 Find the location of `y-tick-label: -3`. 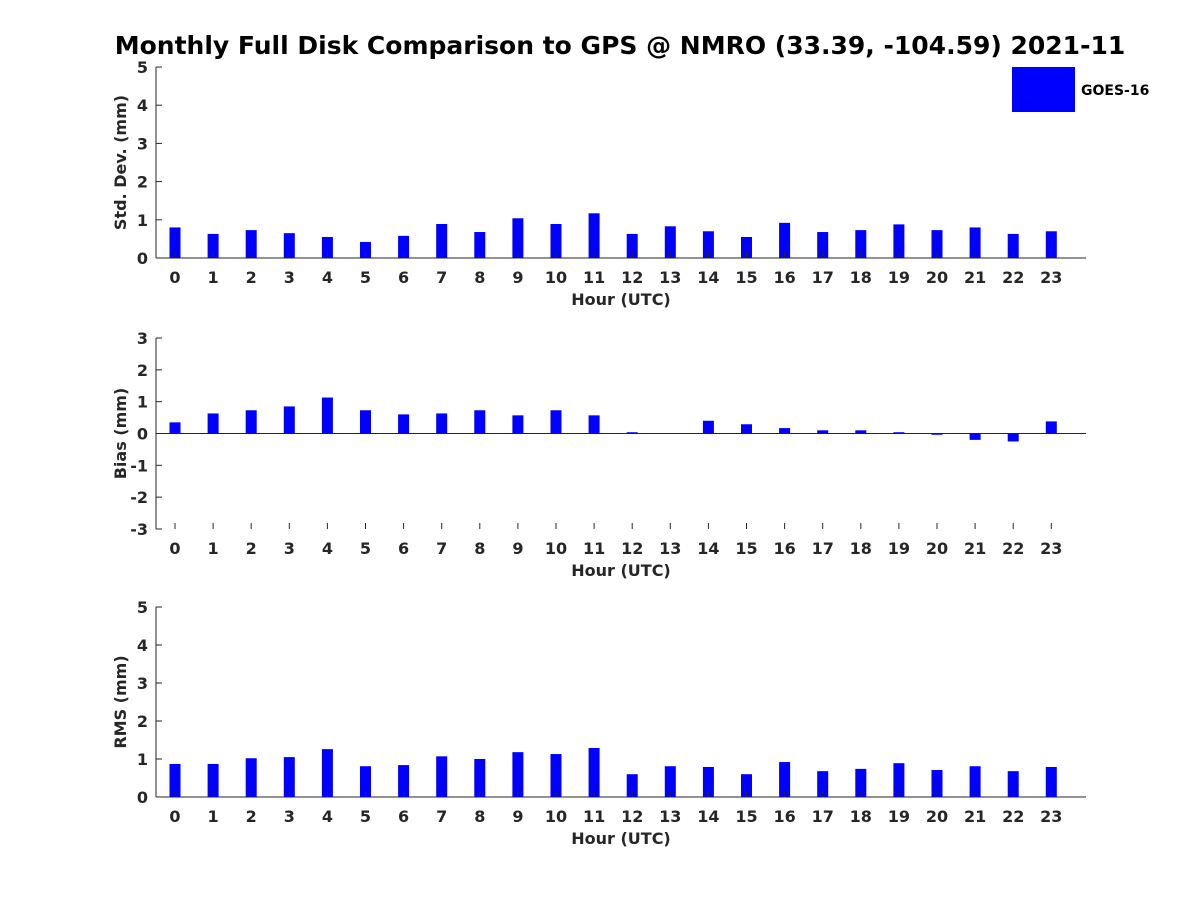

y-tick-label: -3 is located at coordinates (139, 529).